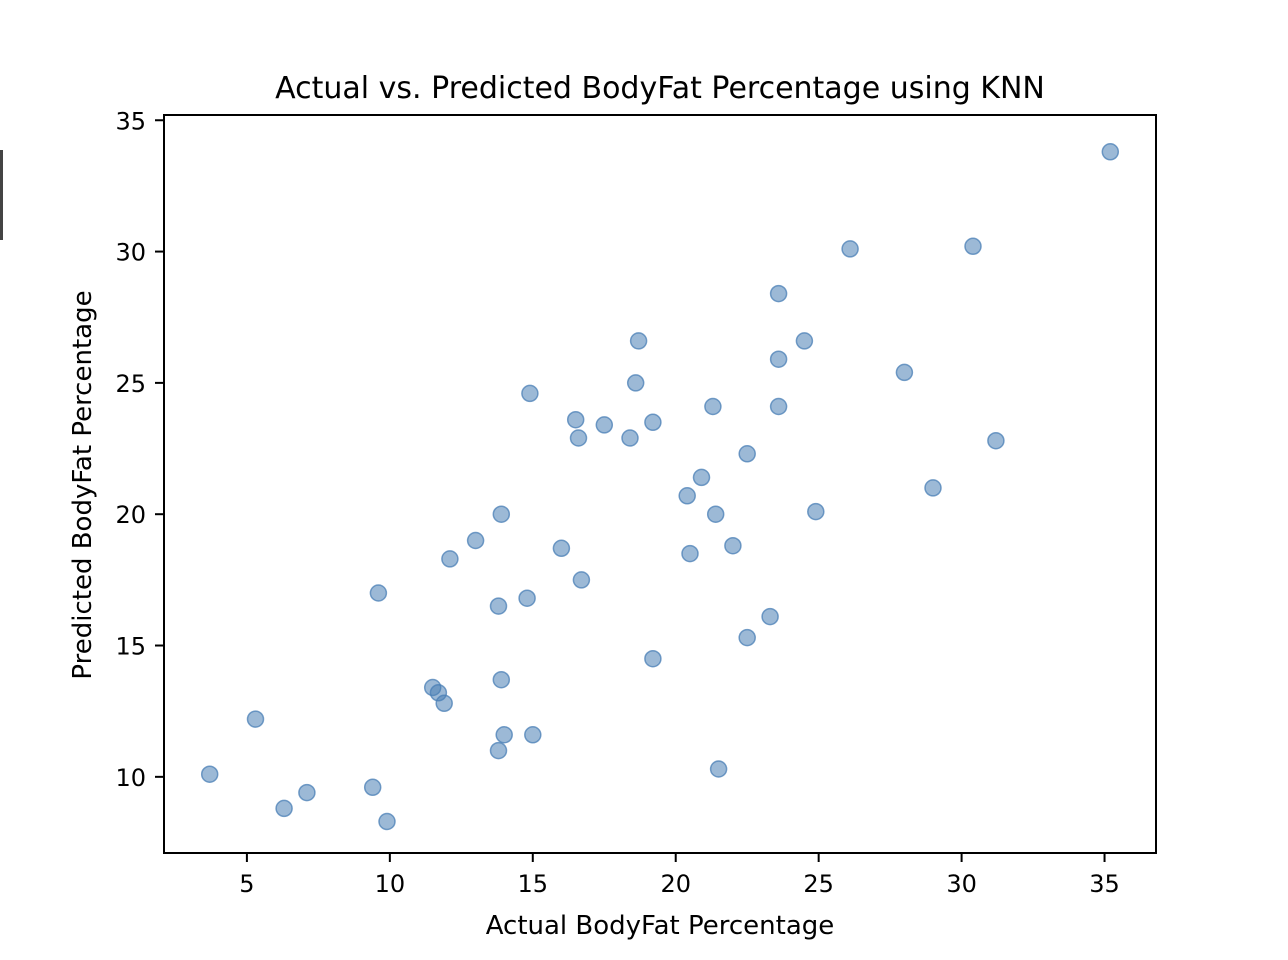 The height and width of the screenshot is (960, 1288). Describe the element at coordinates (390, 884) in the screenshot. I see `x-tick-label: 10` at that location.